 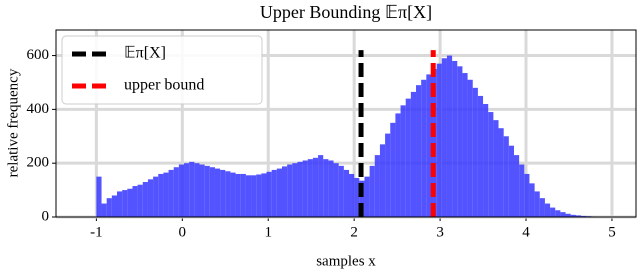 I want to click on y-tick-label: 400, so click(x=38, y=109).